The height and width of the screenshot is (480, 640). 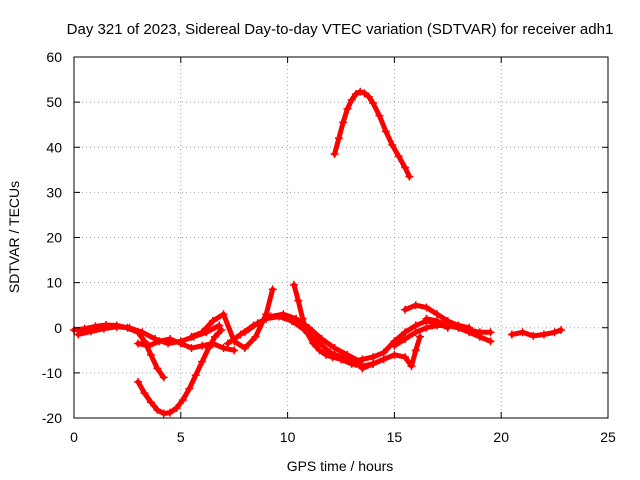 I want to click on y-tick-label: -10, so click(x=52, y=373).